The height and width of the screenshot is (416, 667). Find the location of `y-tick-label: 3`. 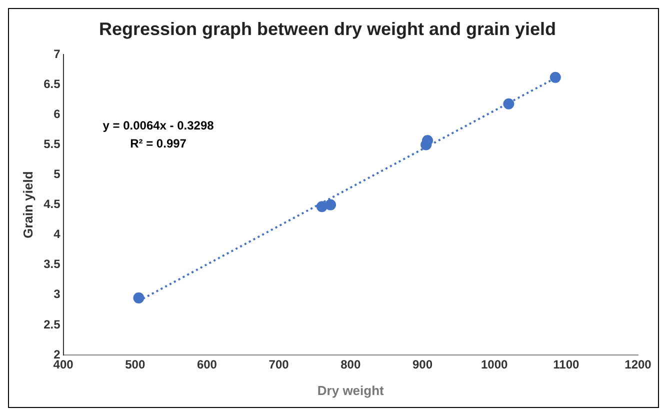

y-tick-label: 3 is located at coordinates (57, 294).